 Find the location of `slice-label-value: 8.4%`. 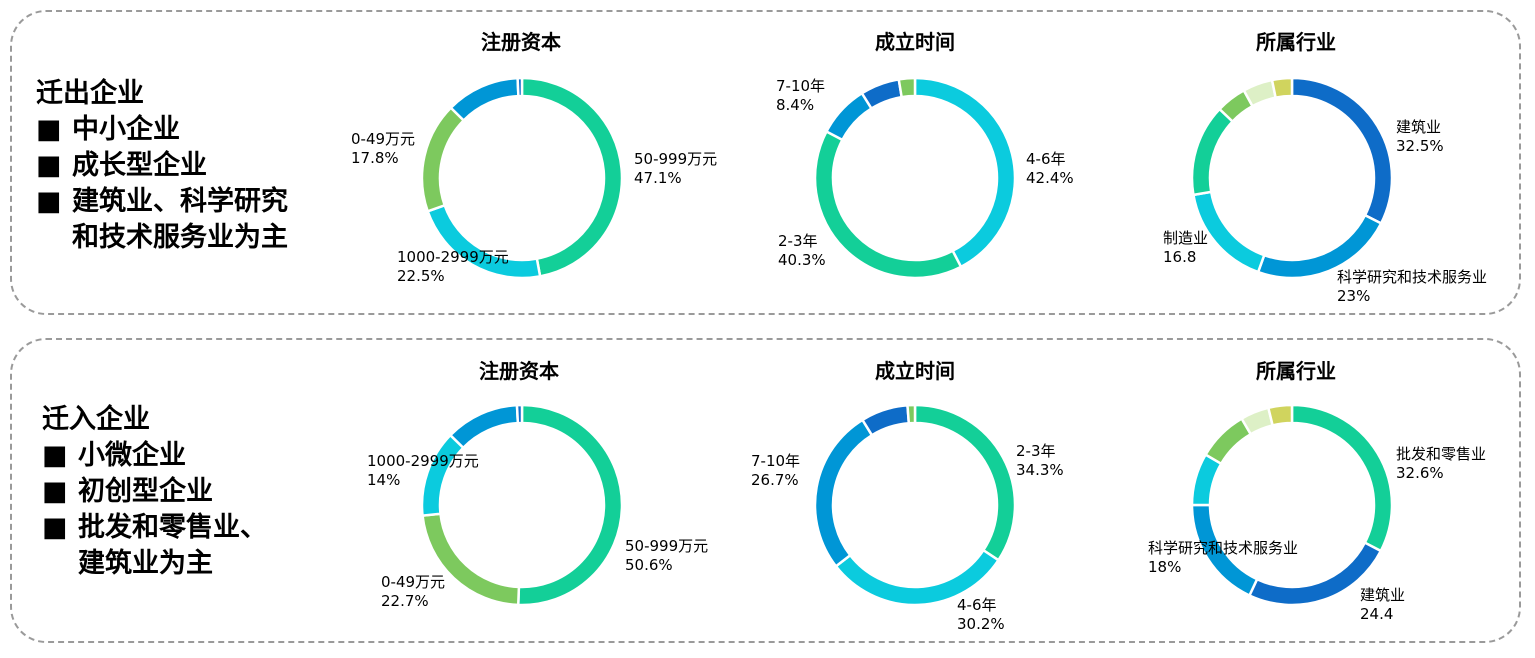

slice-label-value: 8.4% is located at coordinates (795, 105).